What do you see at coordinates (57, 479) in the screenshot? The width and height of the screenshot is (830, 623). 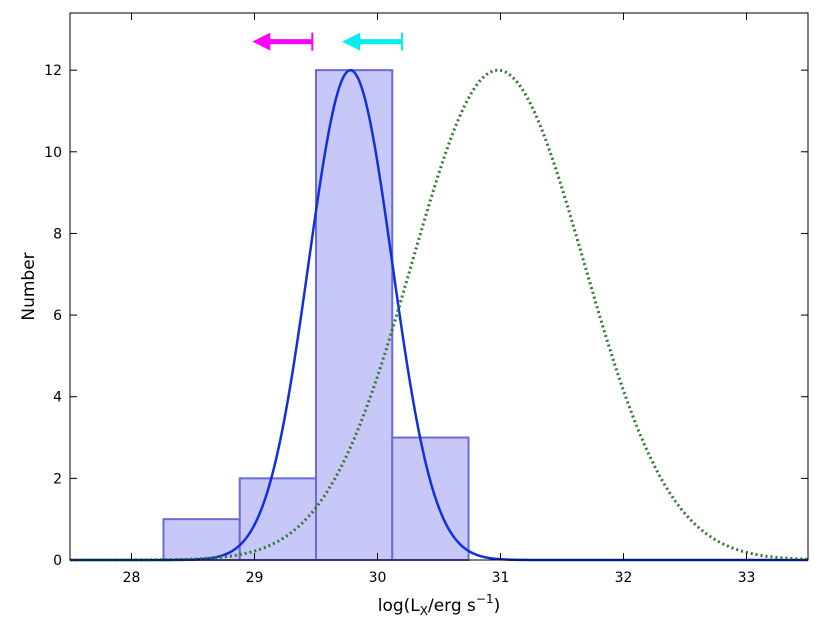 I see `y-tick-label: 2` at bounding box center [57, 479].